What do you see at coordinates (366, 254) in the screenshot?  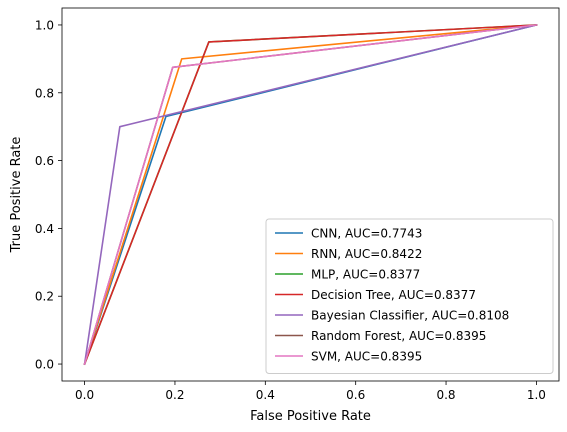 I see `legend-label-1: RNN, AUC=0.8422` at bounding box center [366, 254].